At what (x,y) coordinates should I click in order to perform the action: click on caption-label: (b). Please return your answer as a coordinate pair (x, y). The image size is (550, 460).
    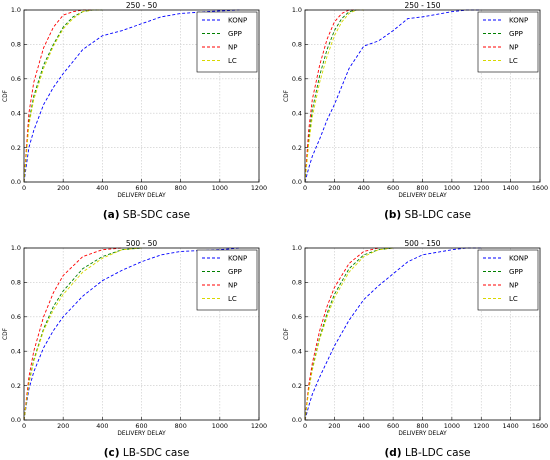
    Looking at the image, I should click on (392, 215).